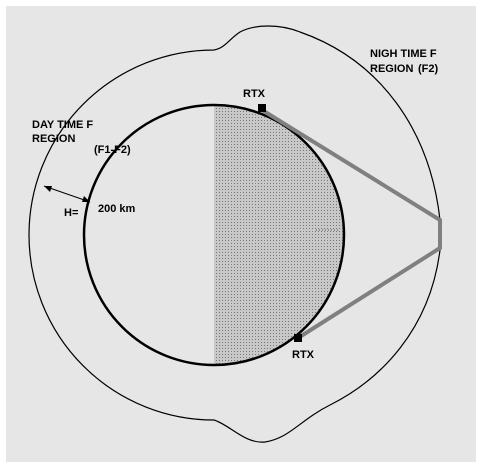 The height and width of the screenshot is (468, 482). What do you see at coordinates (67, 194) in the screenshot?
I see `height-arrow` at bounding box center [67, 194].